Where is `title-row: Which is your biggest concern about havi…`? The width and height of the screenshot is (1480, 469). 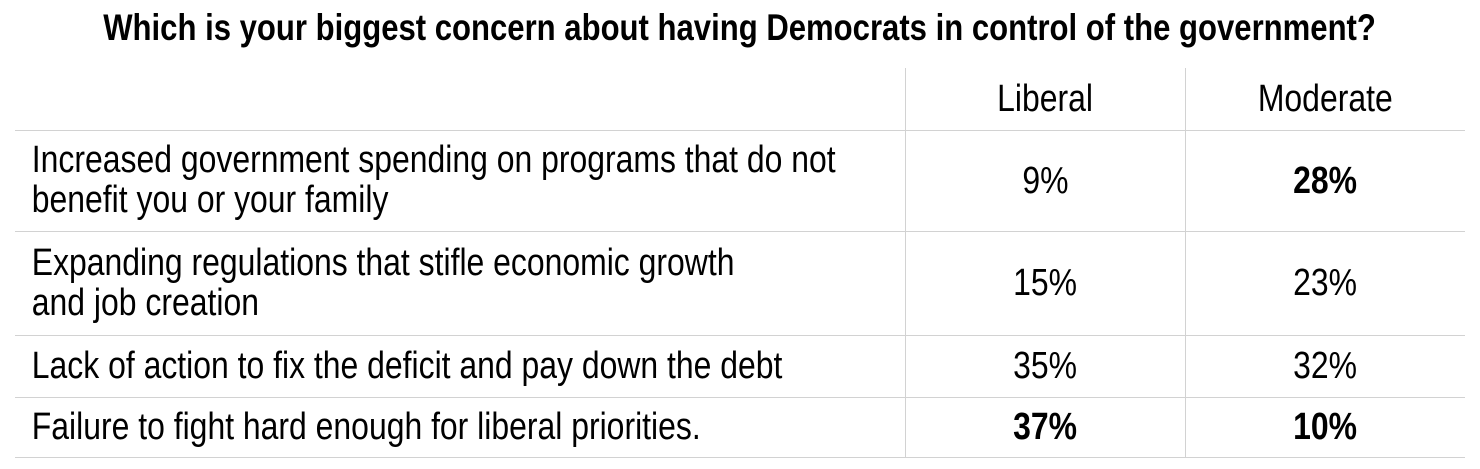
title-row: Which is your biggest concern about havi… is located at coordinates (740, 27).